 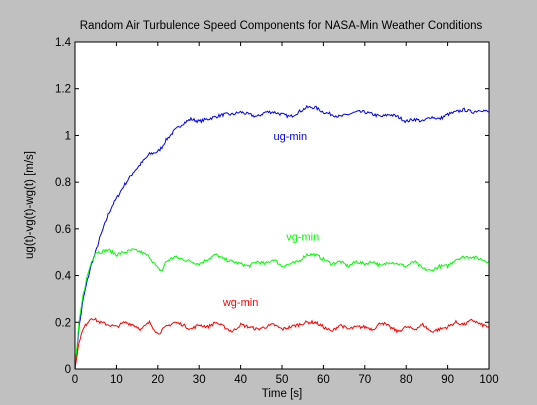 What do you see at coordinates (282, 343) in the screenshot?
I see `series-line-wg-min` at bounding box center [282, 343].